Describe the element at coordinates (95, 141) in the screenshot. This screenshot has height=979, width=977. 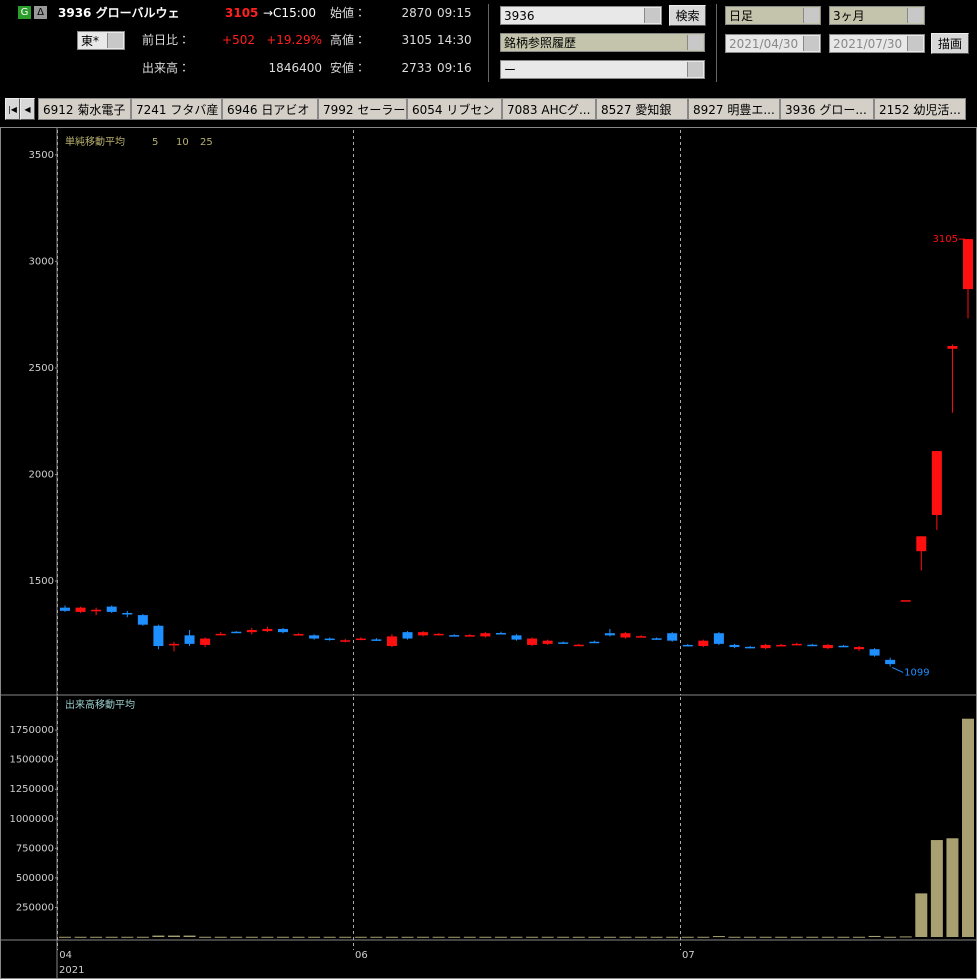
I see `panel-title: 単純移動平均` at that location.